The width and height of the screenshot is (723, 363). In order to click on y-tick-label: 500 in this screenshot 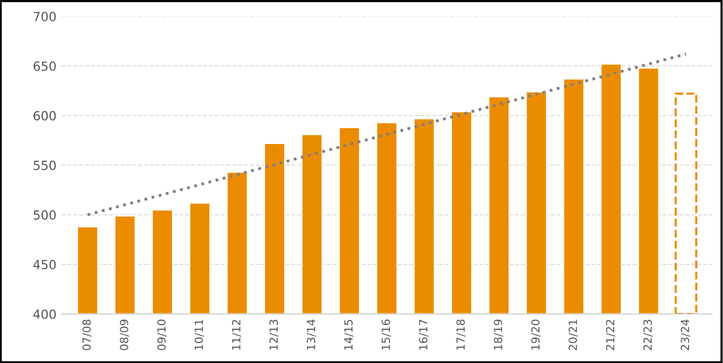, I will do `click(45, 215)`.